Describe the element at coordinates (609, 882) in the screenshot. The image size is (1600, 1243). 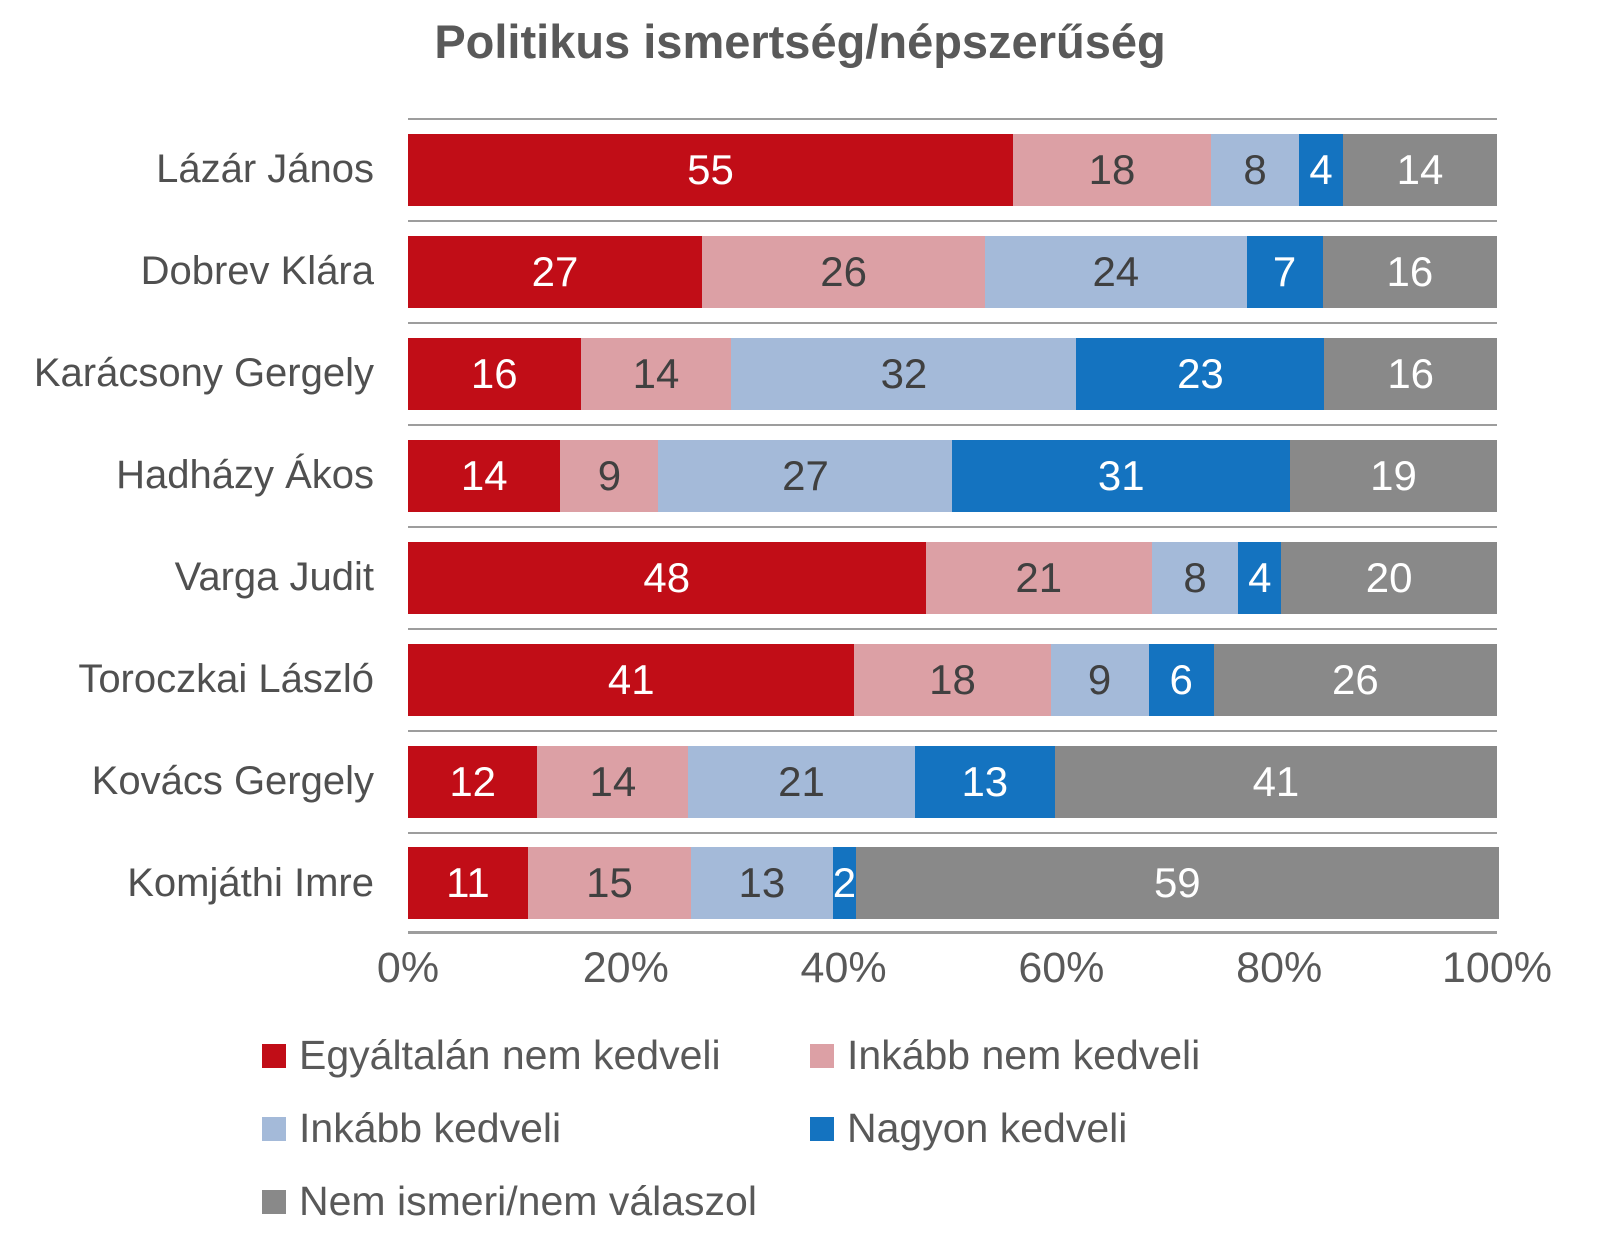
I see `bar-segment: 15` at that location.